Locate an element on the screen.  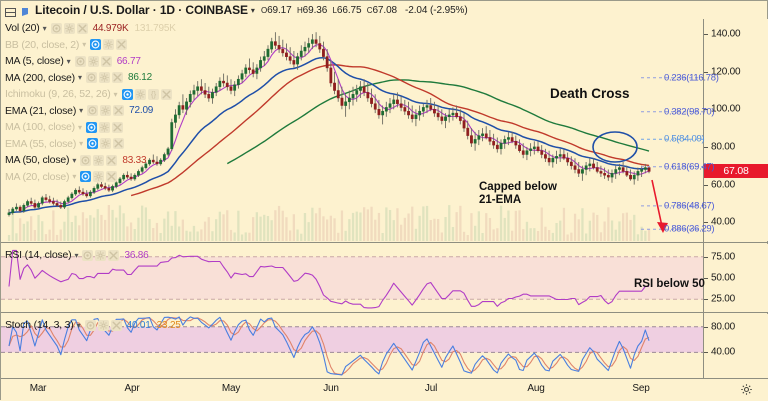
symbol-title: Litecoin / U.S. Dollar · 1D · COINBASE is located at coordinates (141, 10).